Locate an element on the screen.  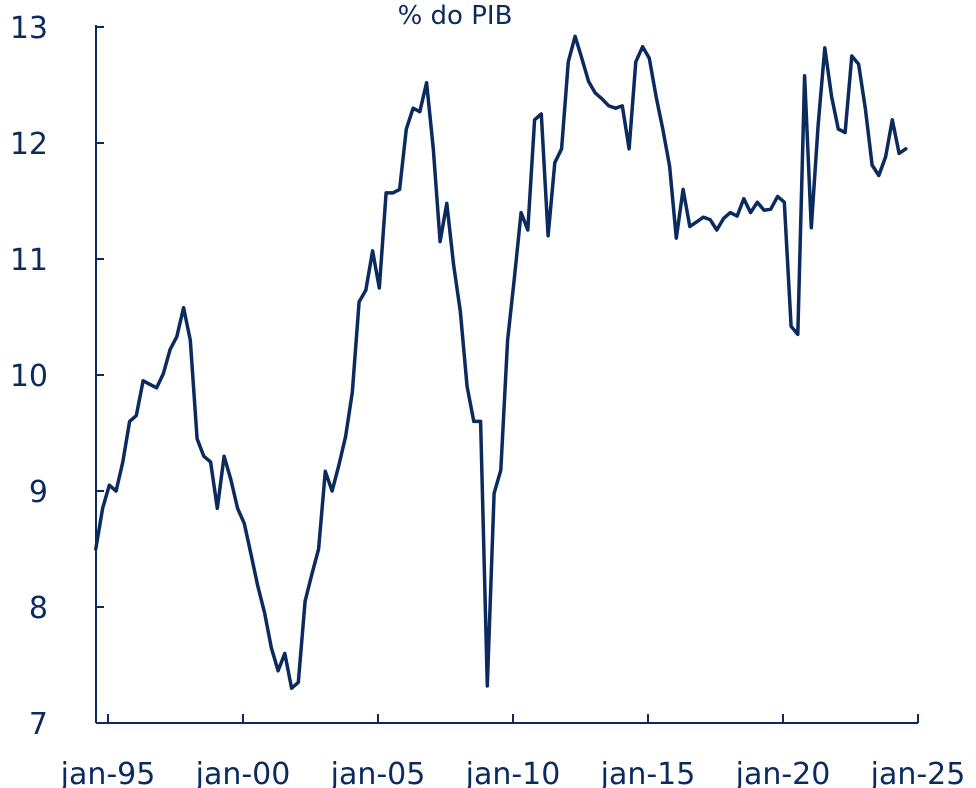
y-tick-label: 7 is located at coordinates (38, 724).